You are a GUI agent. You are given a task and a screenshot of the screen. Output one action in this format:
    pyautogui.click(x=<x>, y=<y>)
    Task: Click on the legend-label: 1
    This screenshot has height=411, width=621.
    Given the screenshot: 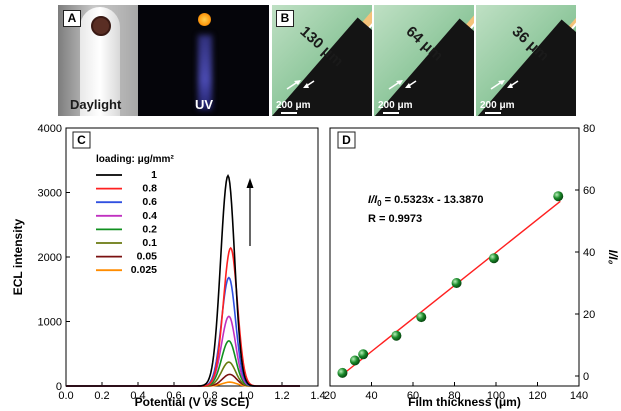 What is the action you would take?
    pyautogui.click(x=154, y=175)
    